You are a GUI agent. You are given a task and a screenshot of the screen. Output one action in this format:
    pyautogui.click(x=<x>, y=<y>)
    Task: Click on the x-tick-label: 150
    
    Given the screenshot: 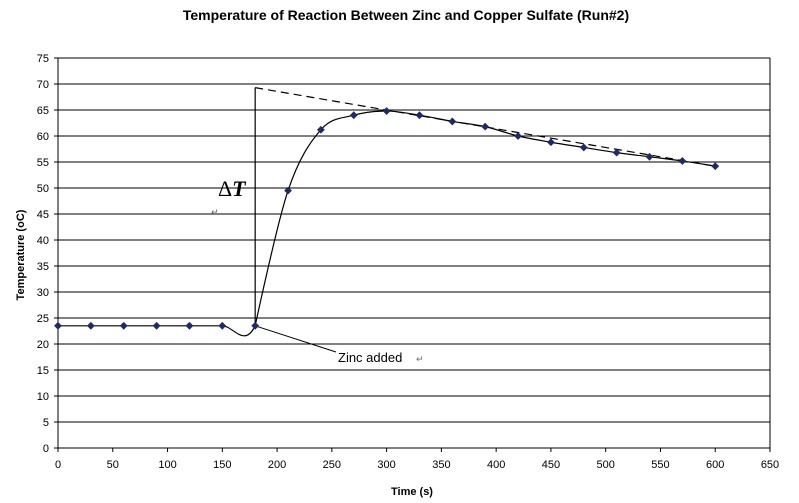 What is the action you would take?
    pyautogui.click(x=222, y=465)
    